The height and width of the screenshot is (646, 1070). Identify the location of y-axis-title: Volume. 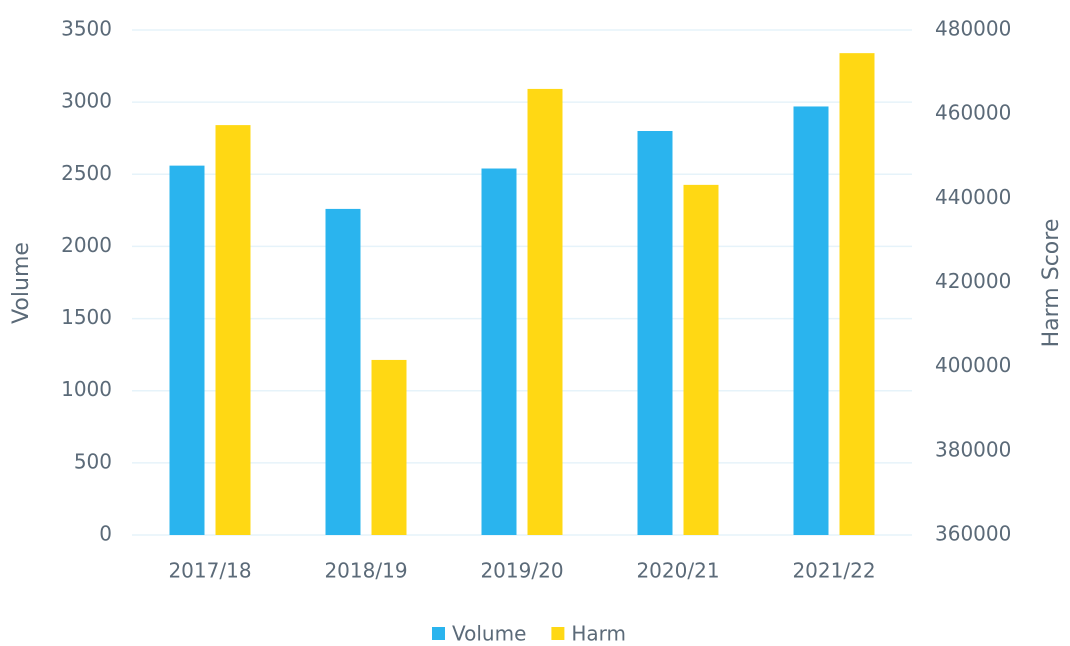
(21, 283).